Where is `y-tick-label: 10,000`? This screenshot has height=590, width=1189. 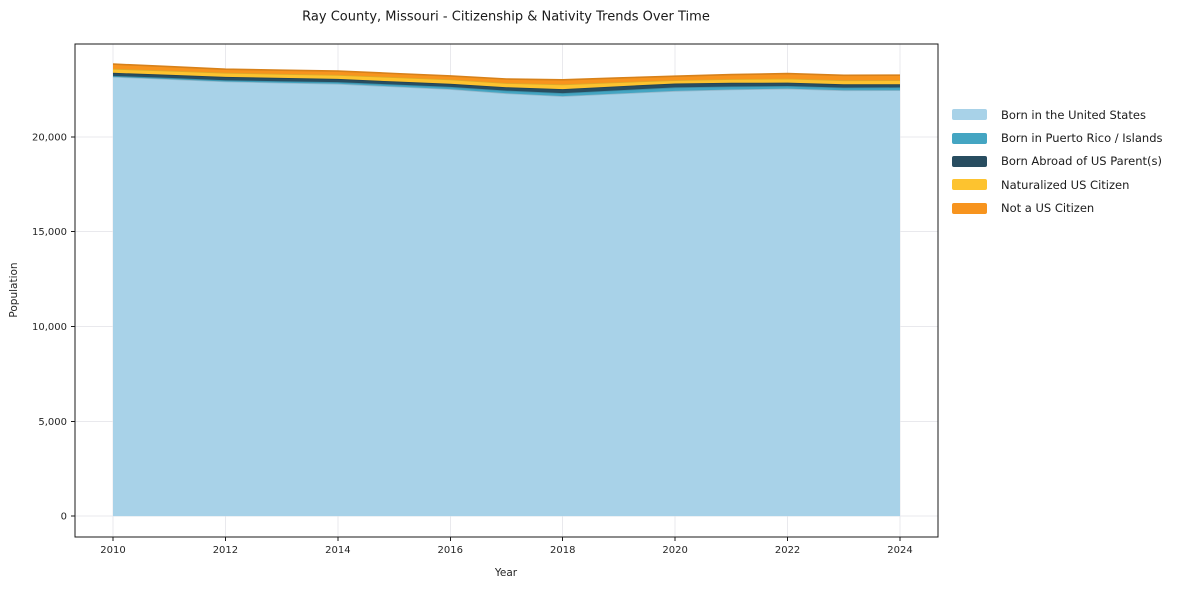
y-tick-label: 10,000 is located at coordinates (49, 327).